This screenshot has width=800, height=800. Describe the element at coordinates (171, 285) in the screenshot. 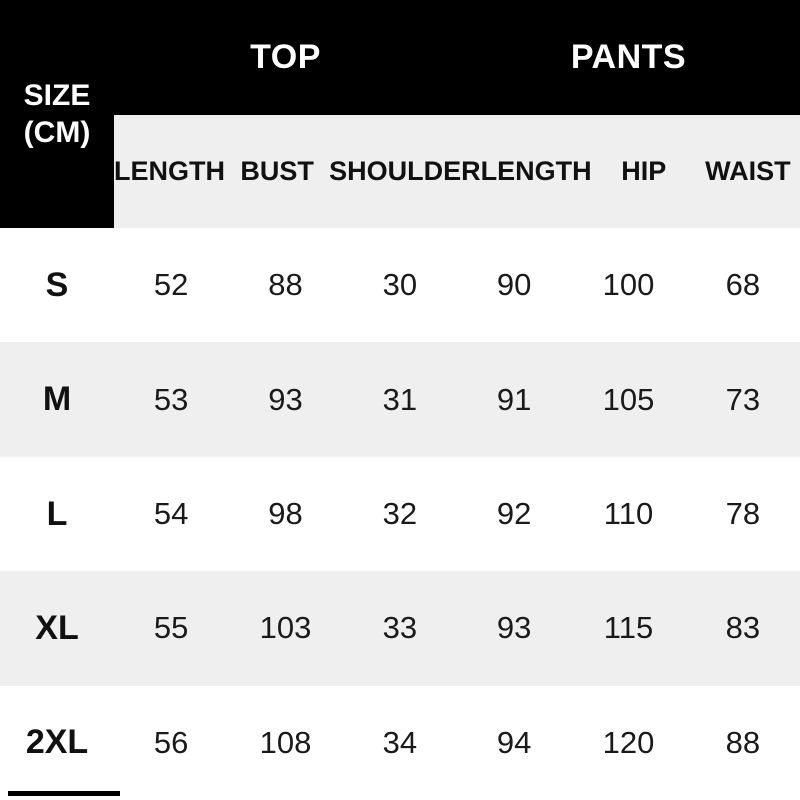

I see `value-cell: 52` at that location.